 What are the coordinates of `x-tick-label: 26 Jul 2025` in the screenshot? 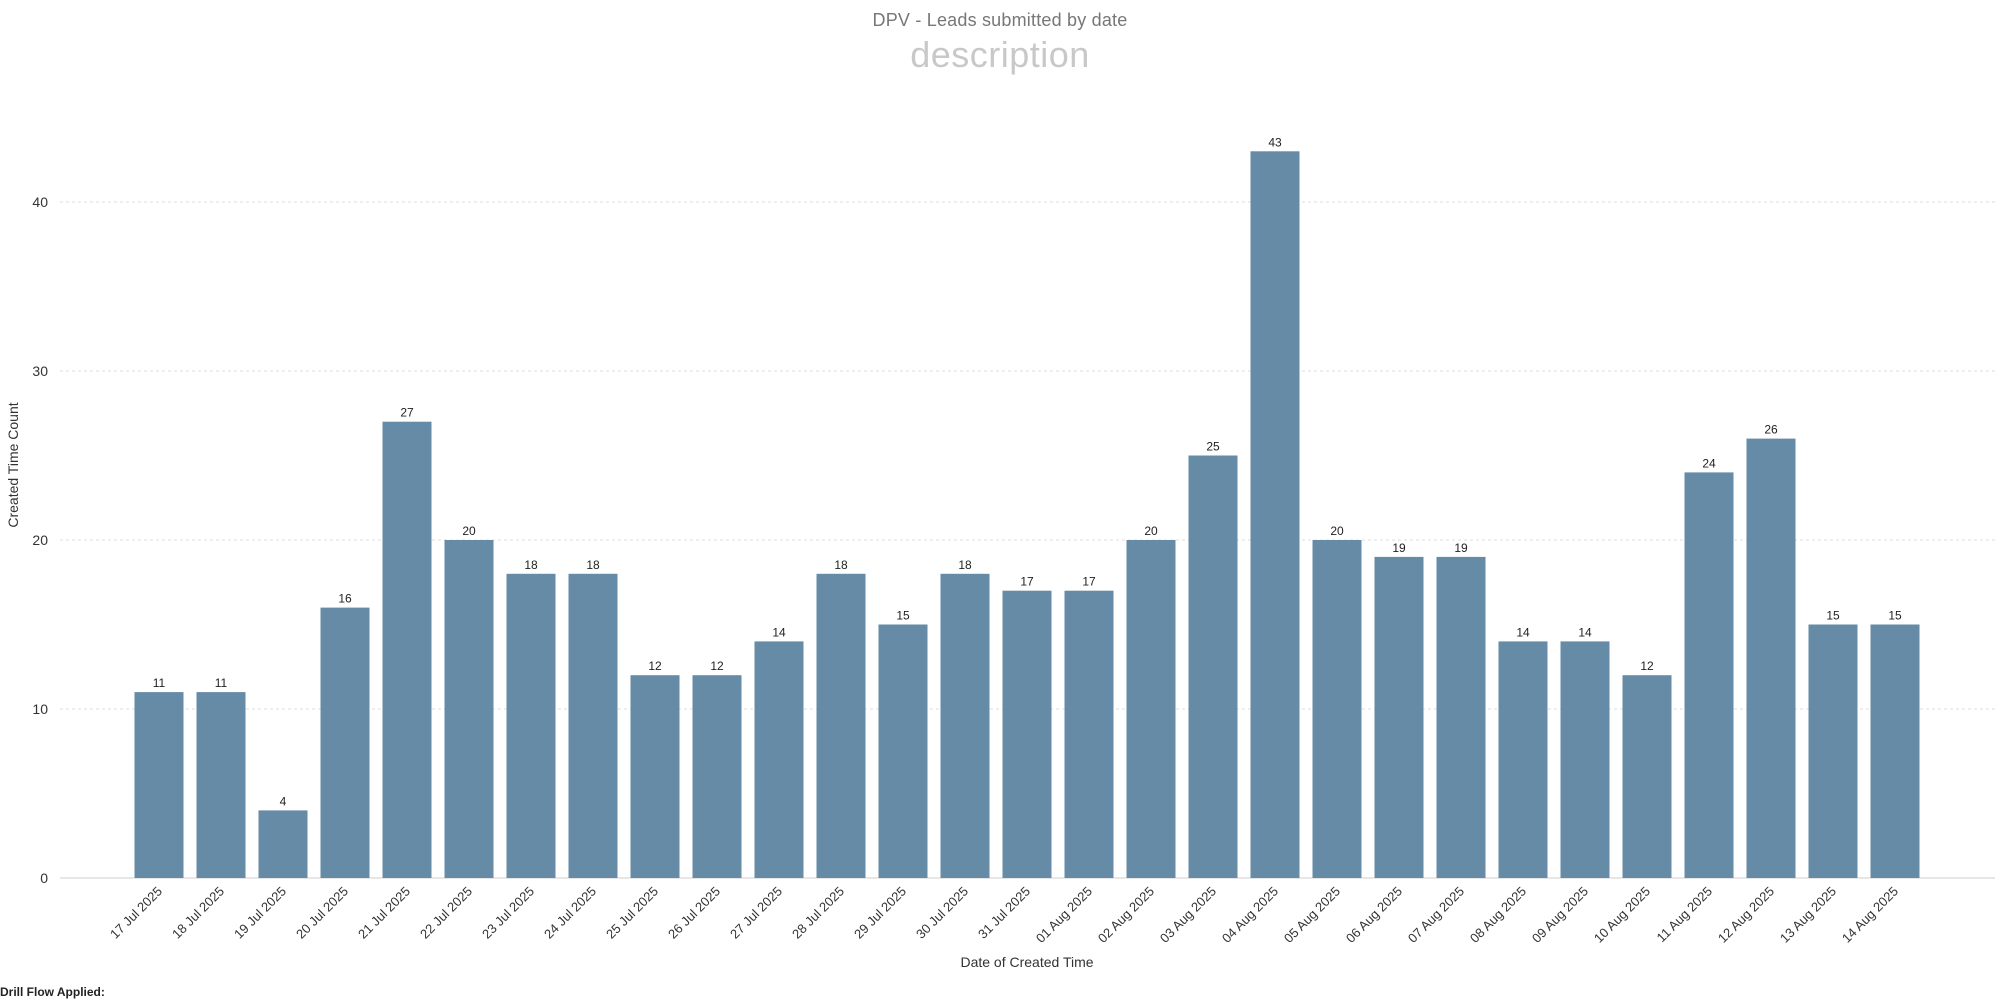 It's located at (694, 913).